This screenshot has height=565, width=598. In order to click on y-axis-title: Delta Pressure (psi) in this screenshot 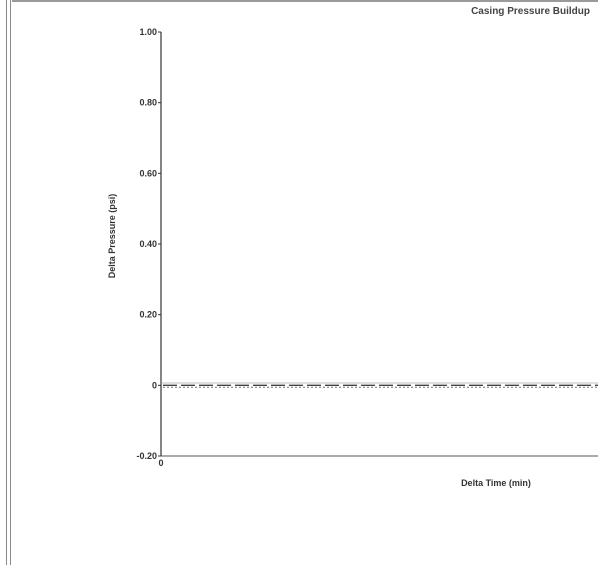, I will do `click(112, 236)`.